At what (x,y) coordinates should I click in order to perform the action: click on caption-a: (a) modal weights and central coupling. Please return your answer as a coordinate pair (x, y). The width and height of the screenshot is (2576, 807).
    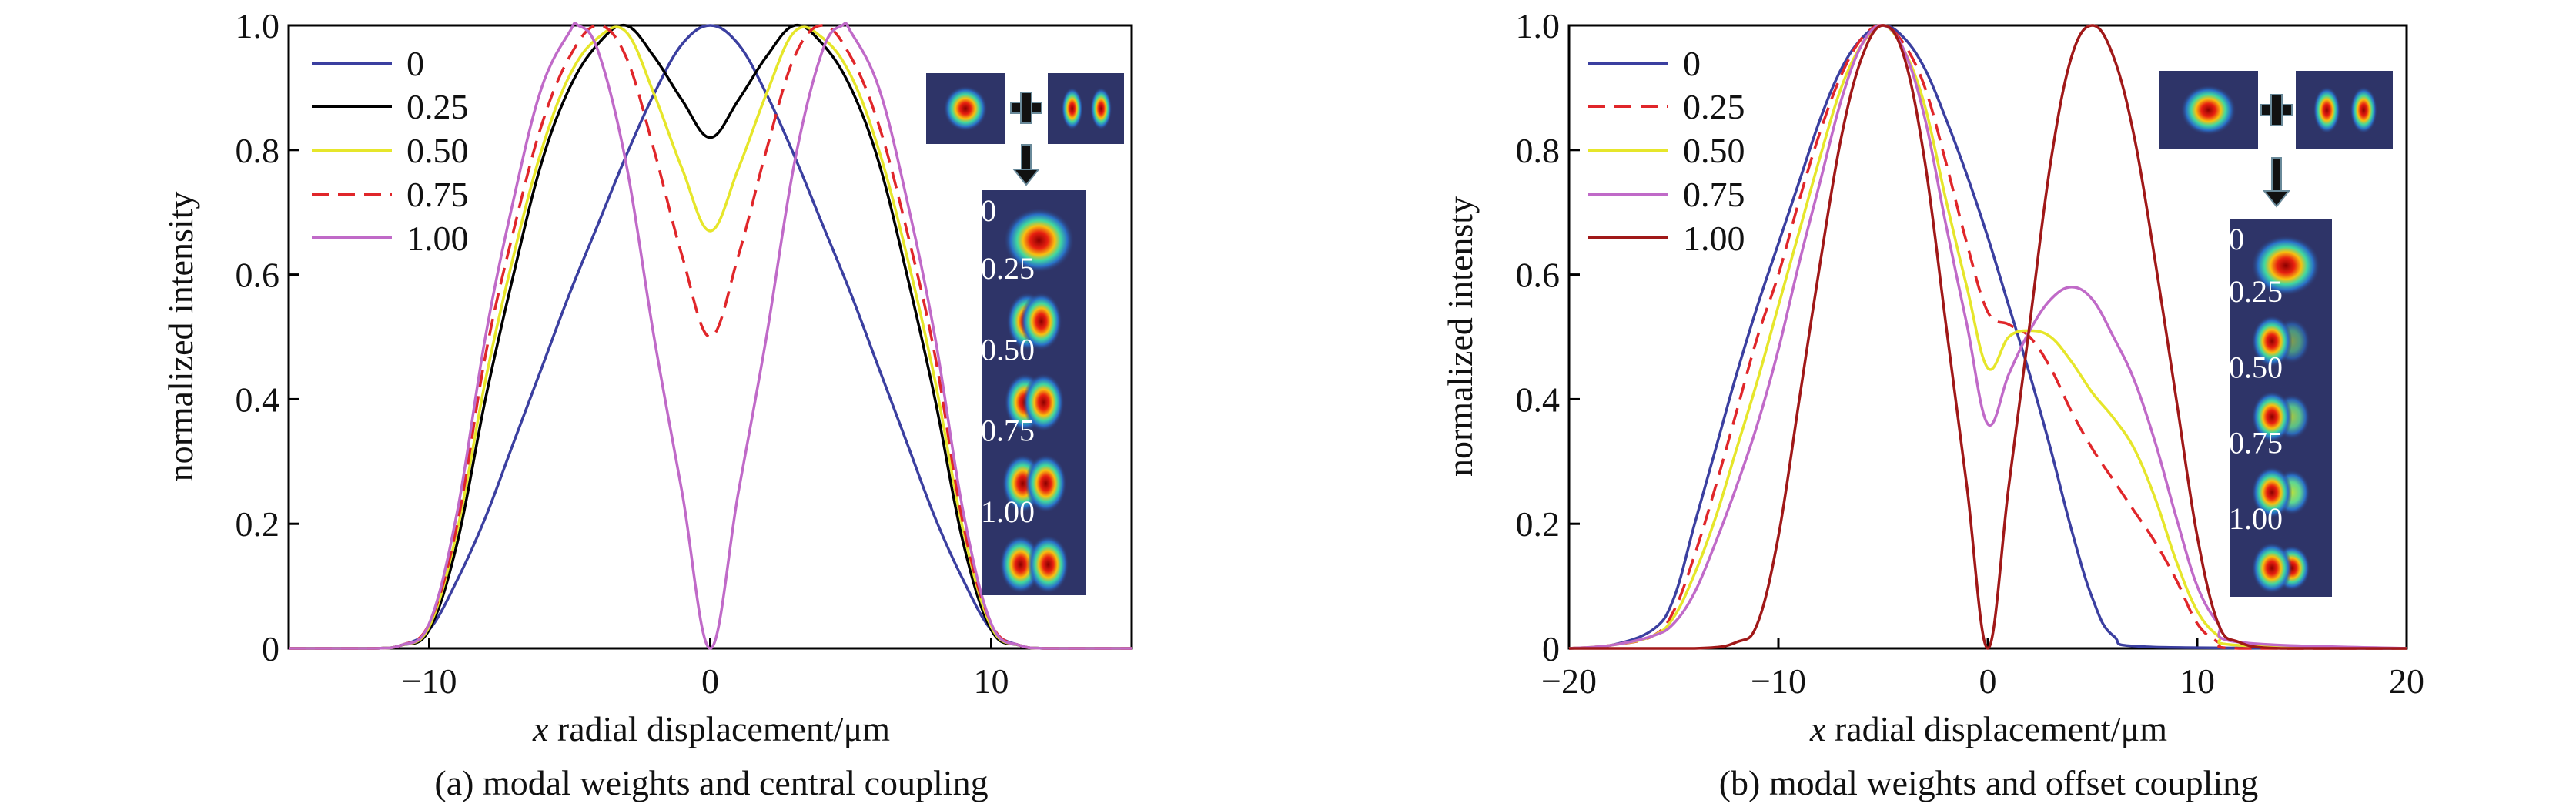
    Looking at the image, I should click on (711, 783).